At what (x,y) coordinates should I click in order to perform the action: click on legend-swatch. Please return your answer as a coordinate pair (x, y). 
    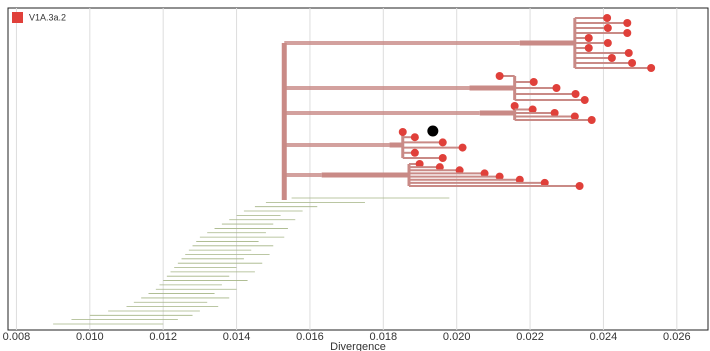
    Looking at the image, I should click on (17, 17).